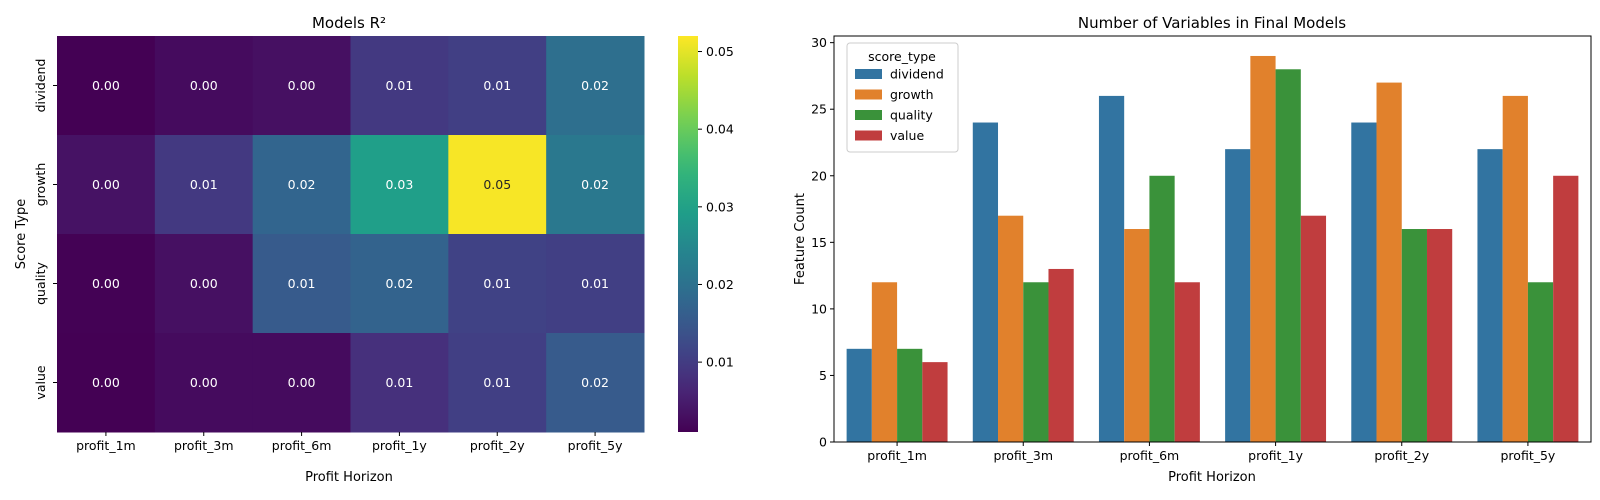 The image size is (1600, 500). What do you see at coordinates (819, 242) in the screenshot?
I see `bar-y-tick-label: 15` at bounding box center [819, 242].